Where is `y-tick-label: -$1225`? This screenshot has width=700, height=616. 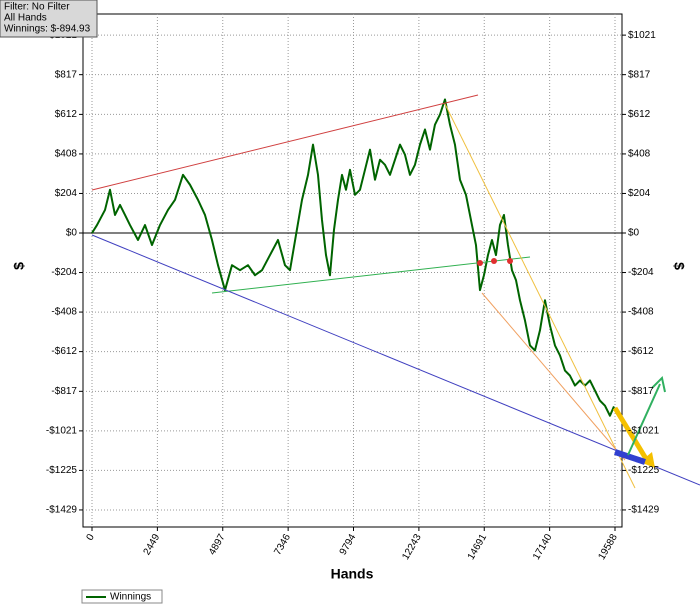 y-tick-label: -$1225 is located at coordinates (62, 470).